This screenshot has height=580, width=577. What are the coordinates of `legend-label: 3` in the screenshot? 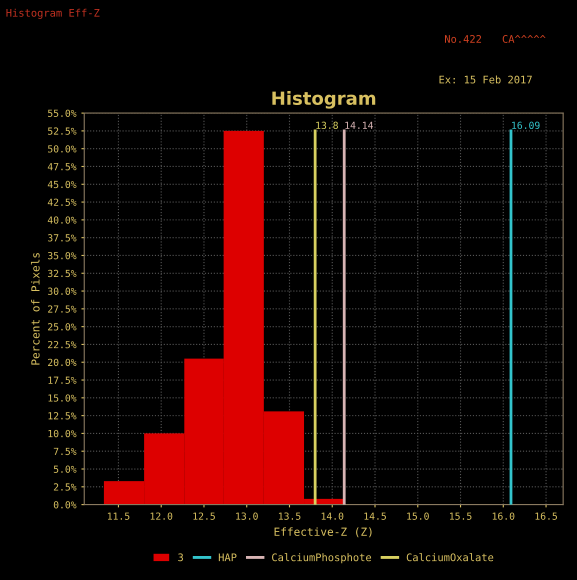 It's located at (180, 557).